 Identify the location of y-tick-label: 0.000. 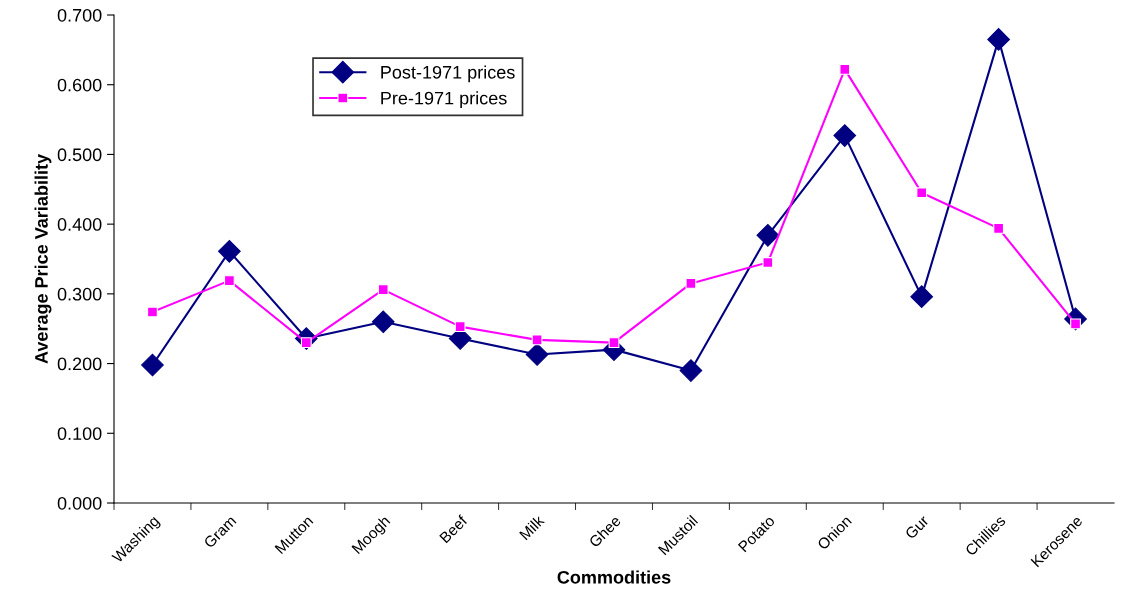
(79, 503).